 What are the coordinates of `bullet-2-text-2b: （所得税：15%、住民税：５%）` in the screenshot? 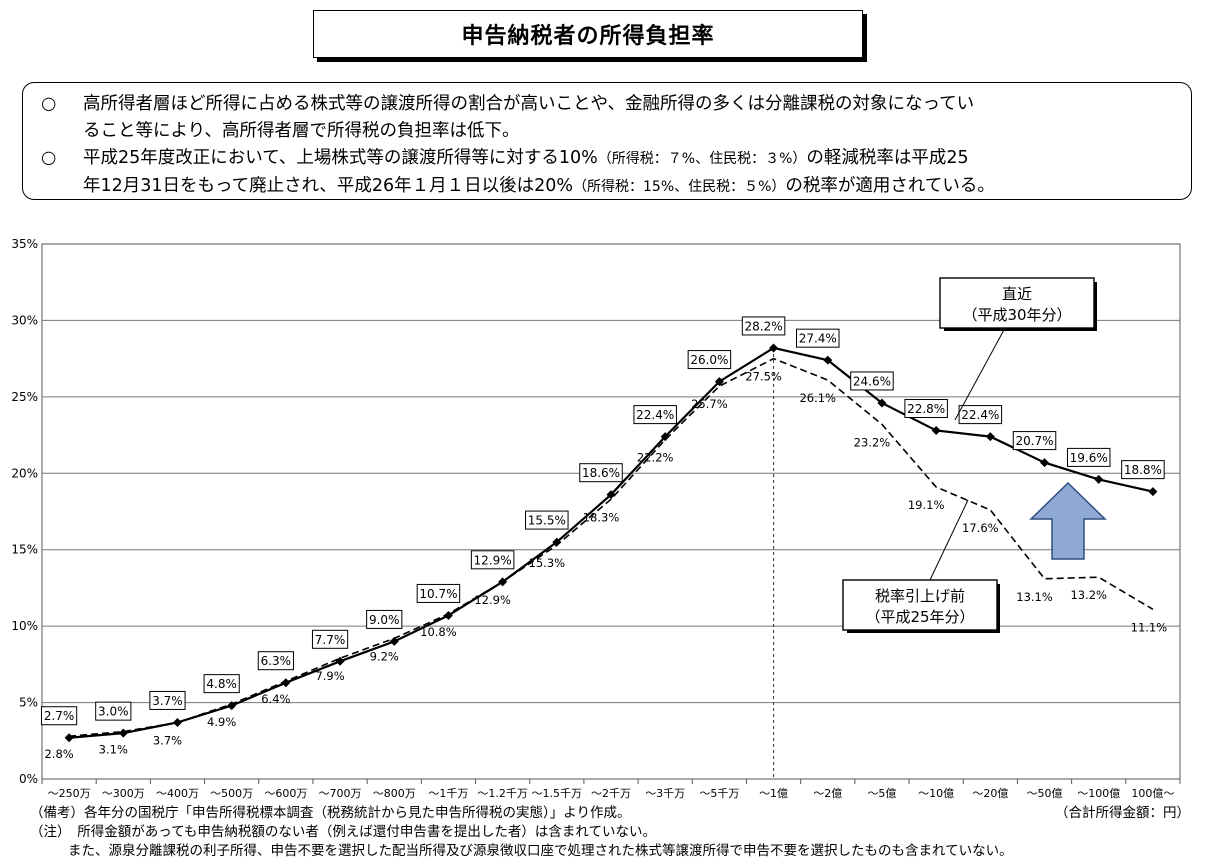 It's located at (679, 187).